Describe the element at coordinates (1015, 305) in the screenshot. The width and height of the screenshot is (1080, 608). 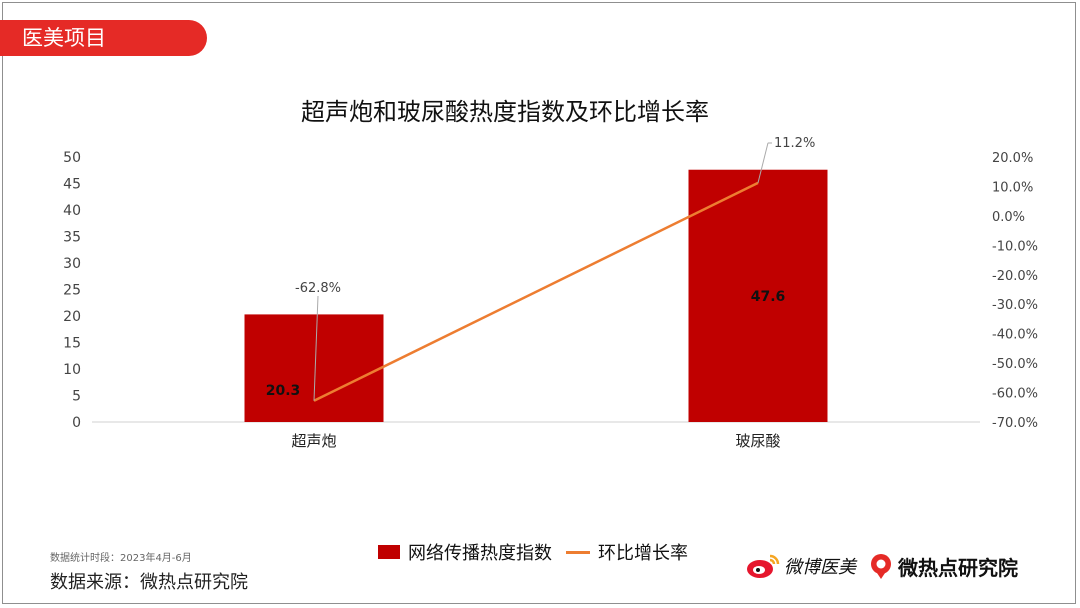
I see `right-axis-tick-label: -30.0%` at that location.